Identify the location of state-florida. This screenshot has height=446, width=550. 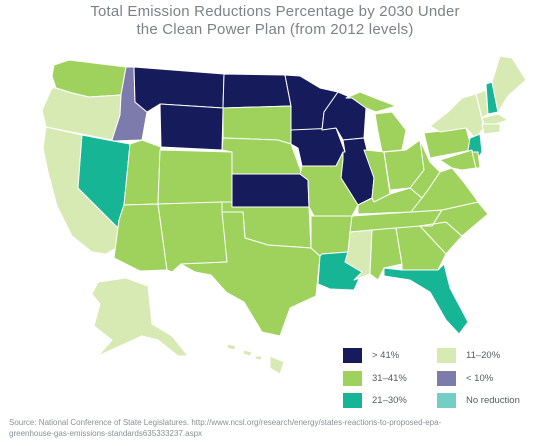
(426, 299).